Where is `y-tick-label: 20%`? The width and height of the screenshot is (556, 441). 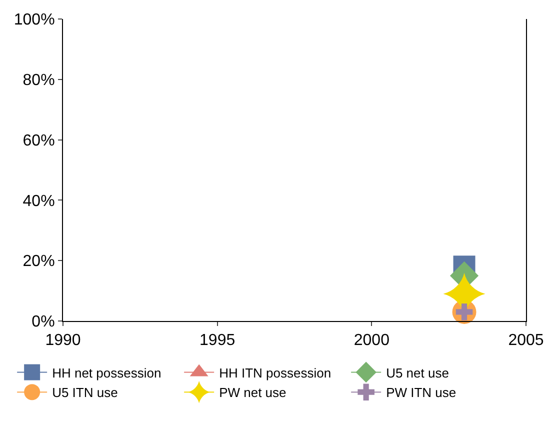
y-tick-label: 20% is located at coordinates (38, 261).